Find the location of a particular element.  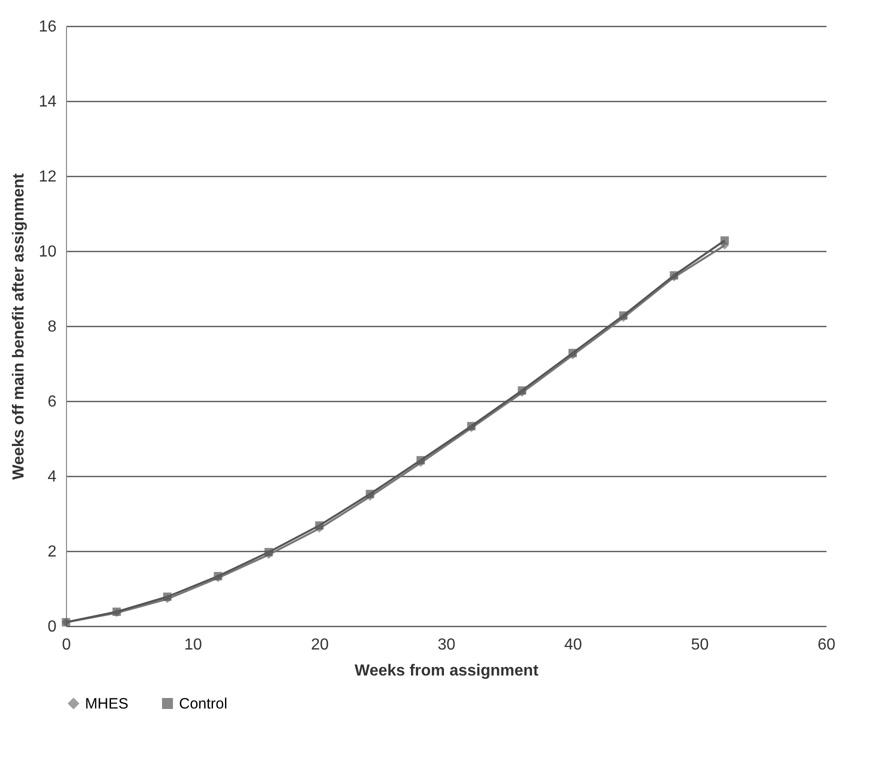

y-tick-label: 0 is located at coordinates (52, 627).